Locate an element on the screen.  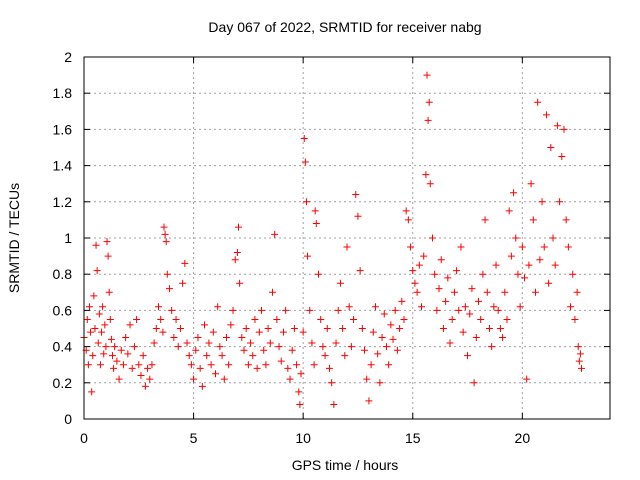
x-axis-label: GPS time / hours is located at coordinates (345, 465).